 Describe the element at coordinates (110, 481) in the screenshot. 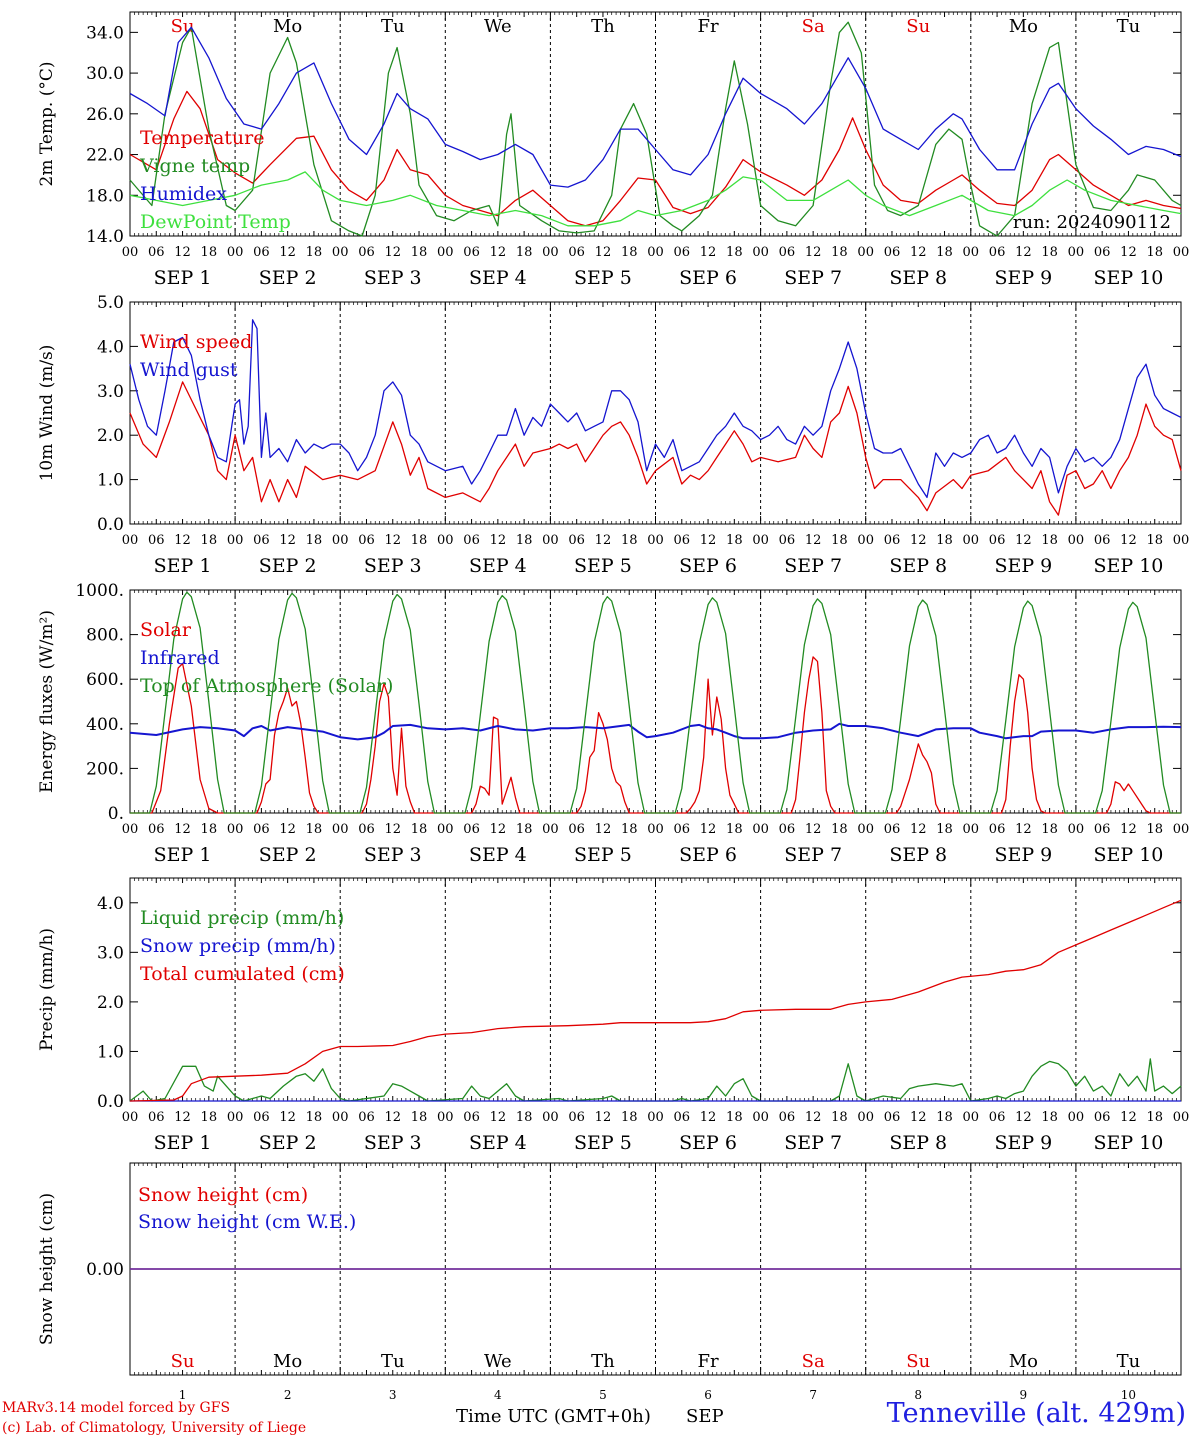

I see `y-tick-label: 1.0` at that location.